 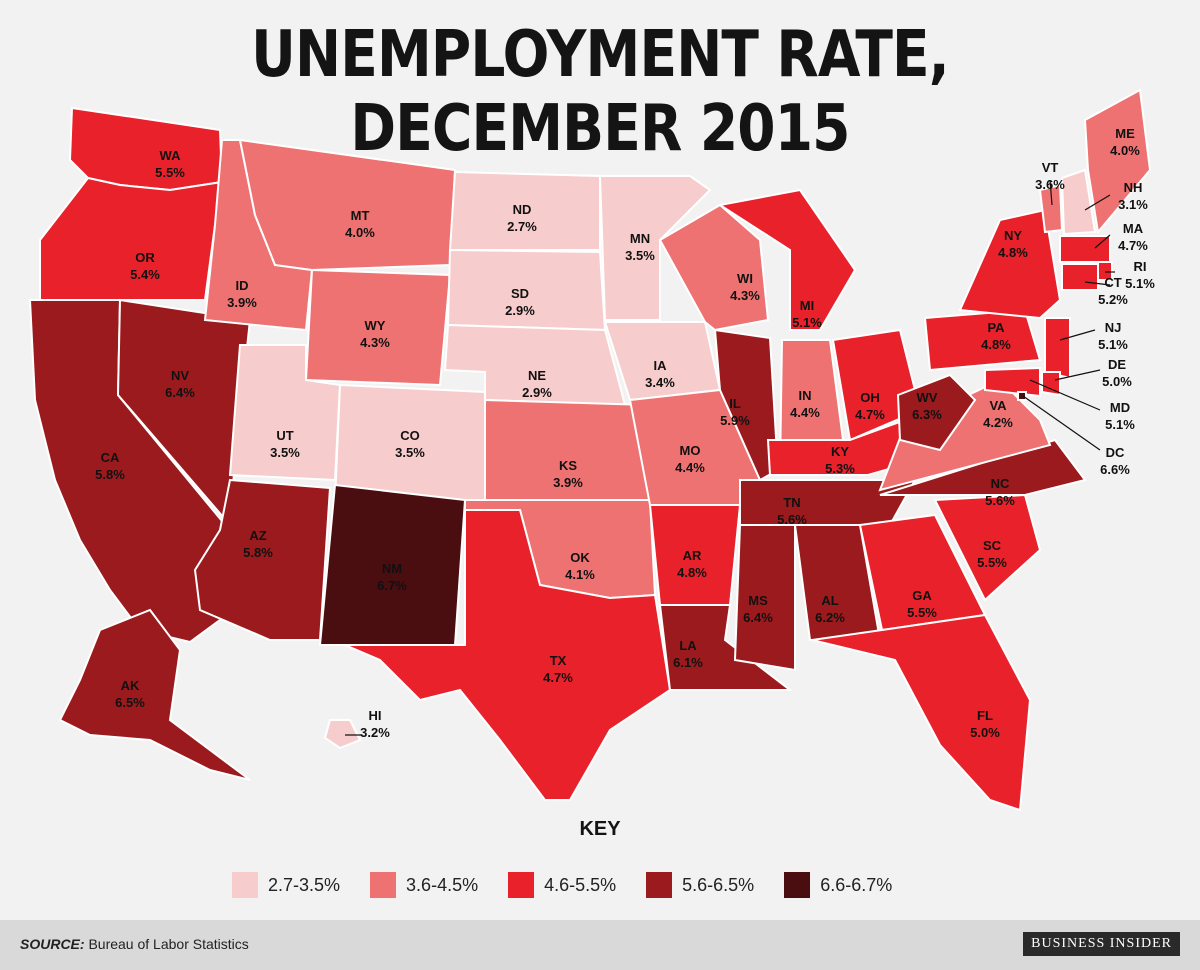 What do you see at coordinates (347, 205) in the screenshot?
I see `state-mt` at bounding box center [347, 205].